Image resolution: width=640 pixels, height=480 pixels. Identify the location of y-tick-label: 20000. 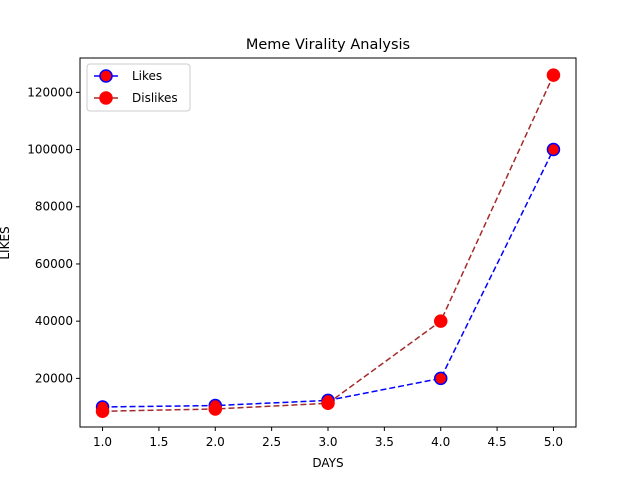
(54, 378).